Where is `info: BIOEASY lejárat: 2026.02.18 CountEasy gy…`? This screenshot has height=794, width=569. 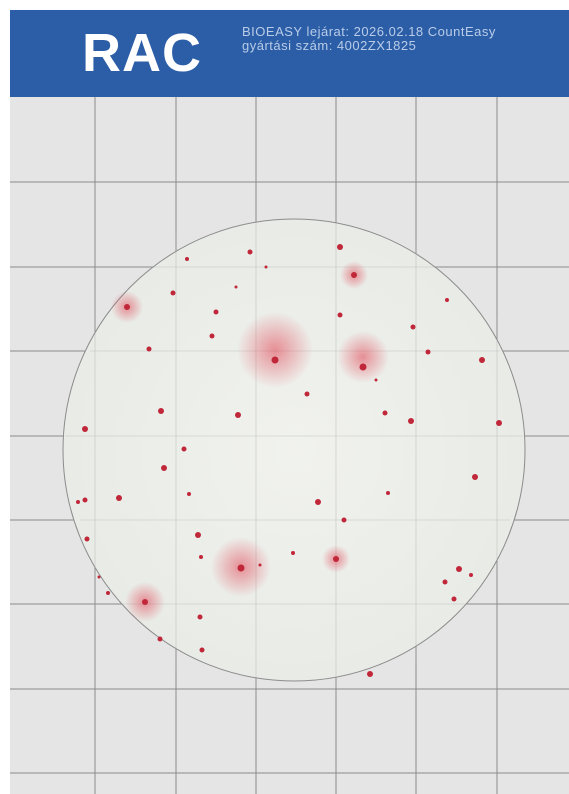
info: BIOEASY lejárat: 2026.02.18 CountEasy gy… is located at coordinates (369, 39).